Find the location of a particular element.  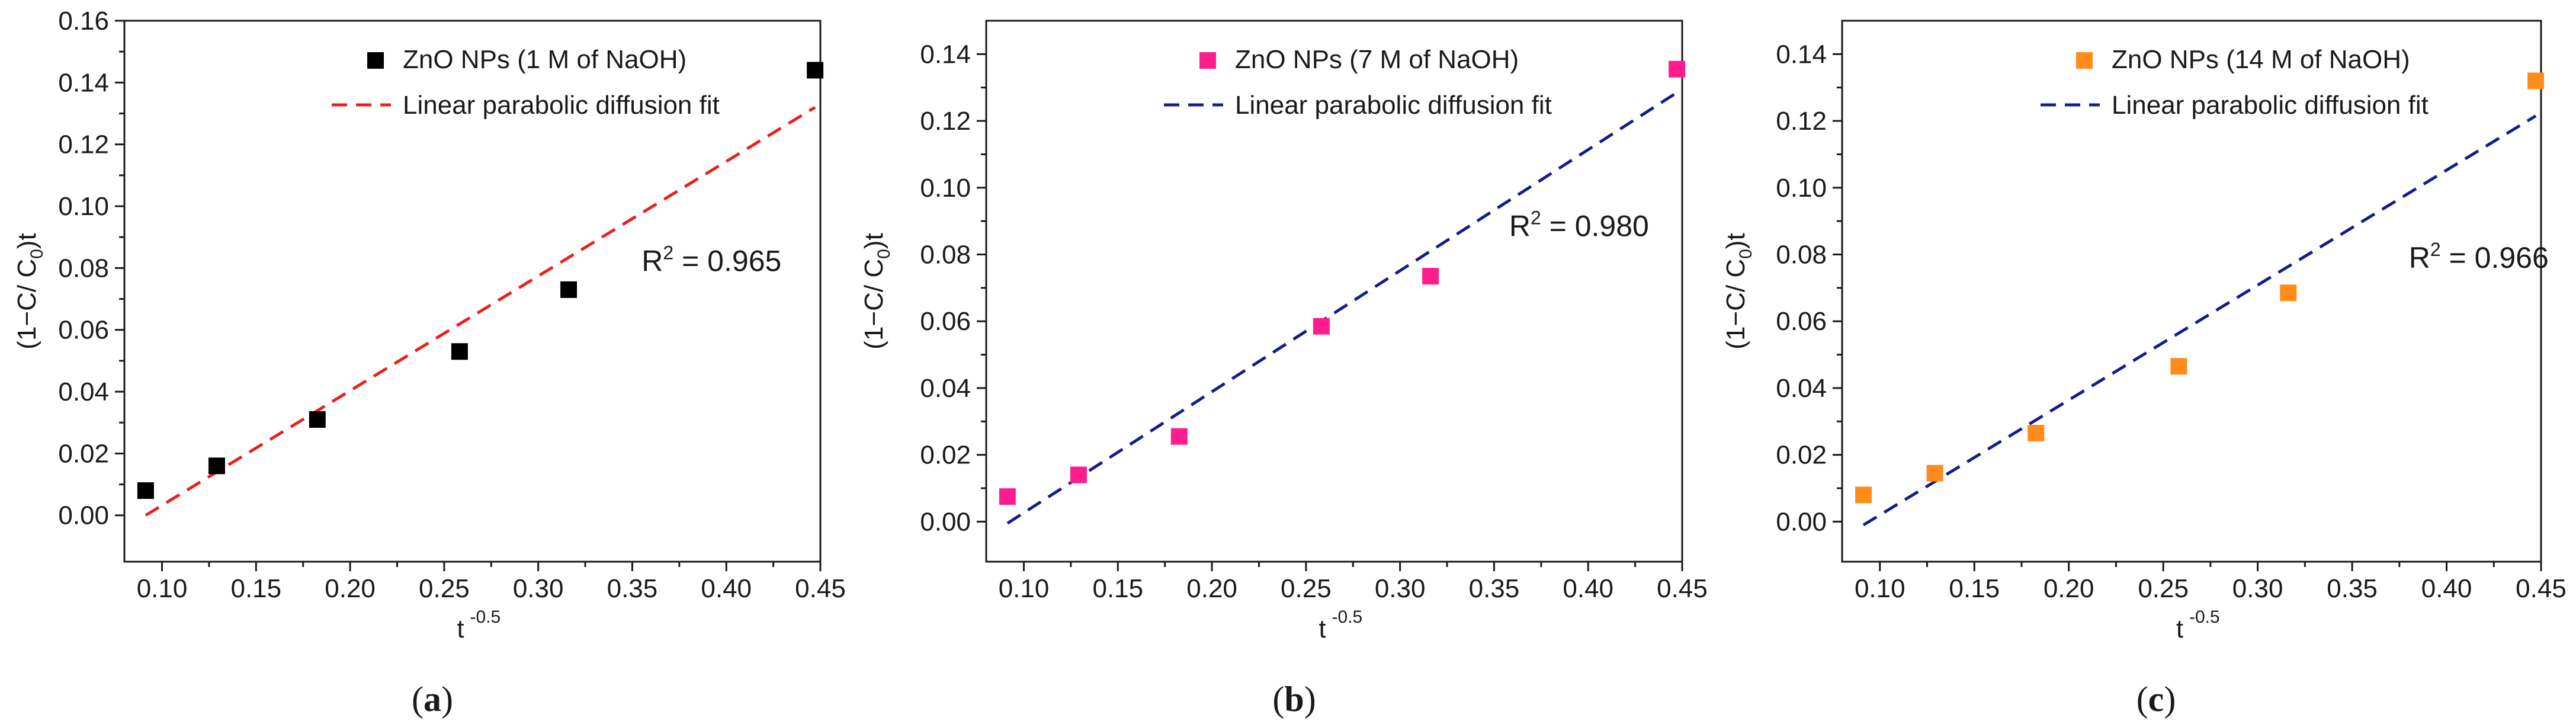

r-squared-annotation: R2 = 0.966 is located at coordinates (2479, 256).